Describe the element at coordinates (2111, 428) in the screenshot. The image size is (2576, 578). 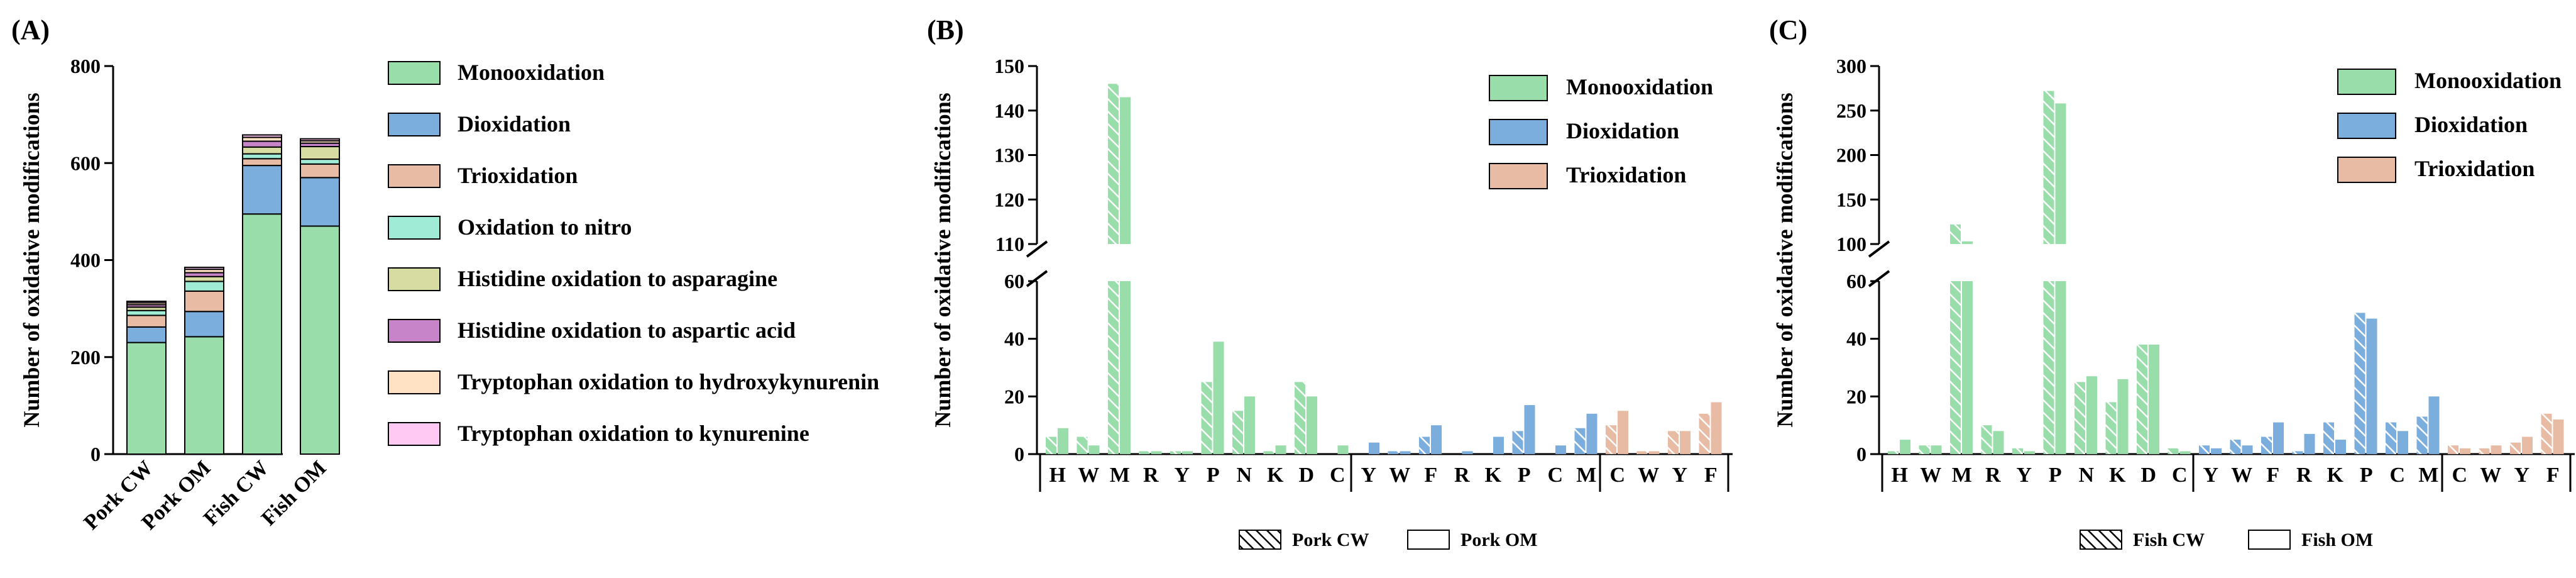
I see `panel-c-bar-0-7-cw-hatch` at that location.